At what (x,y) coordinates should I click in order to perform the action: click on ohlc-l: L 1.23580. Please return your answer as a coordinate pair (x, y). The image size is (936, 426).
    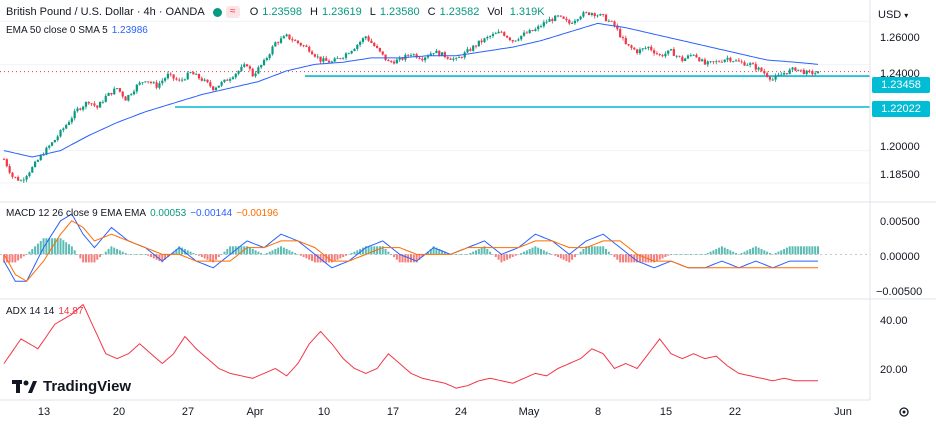
    Looking at the image, I should click on (394, 12).